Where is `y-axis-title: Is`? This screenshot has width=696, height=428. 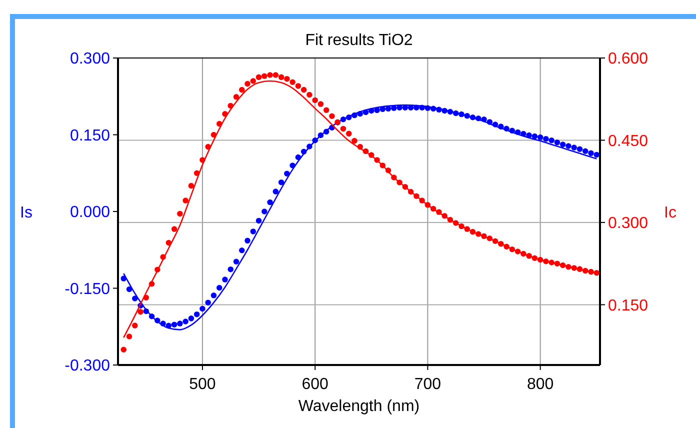
y-axis-title: Is is located at coordinates (26, 213).